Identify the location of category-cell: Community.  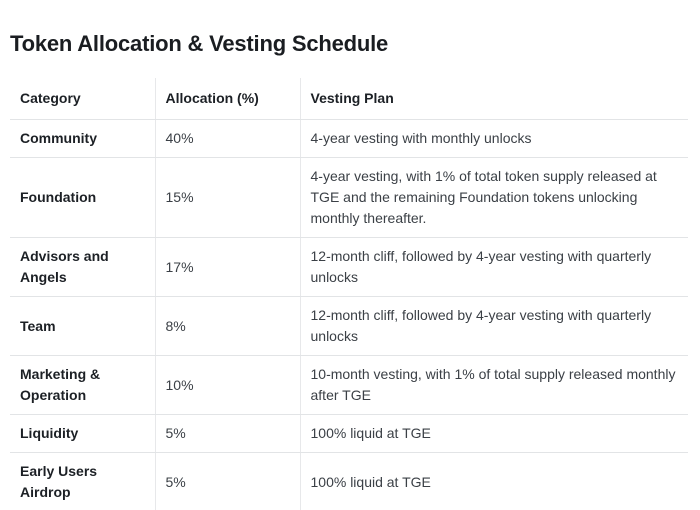
(82, 138).